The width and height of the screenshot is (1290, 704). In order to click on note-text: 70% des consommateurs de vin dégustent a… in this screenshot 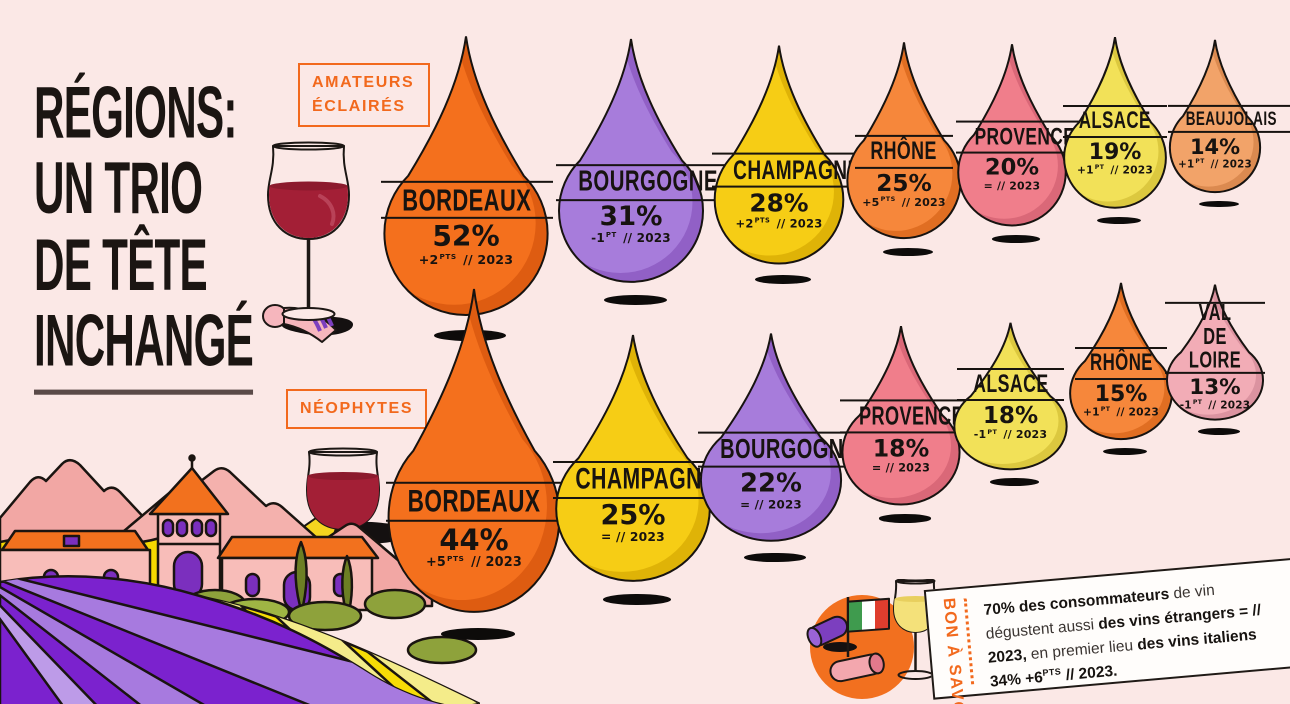, I will do `click(1122, 636)`.